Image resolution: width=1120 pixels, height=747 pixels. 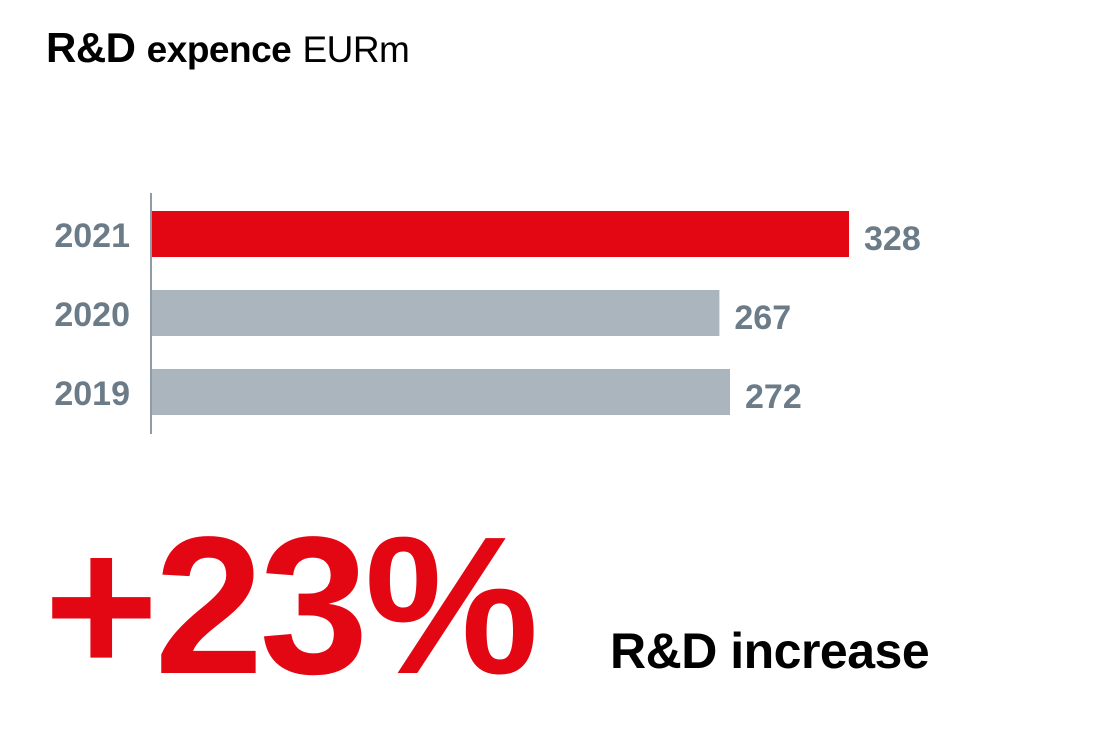 What do you see at coordinates (436, 313) in the screenshot?
I see `bar-2020` at bounding box center [436, 313].